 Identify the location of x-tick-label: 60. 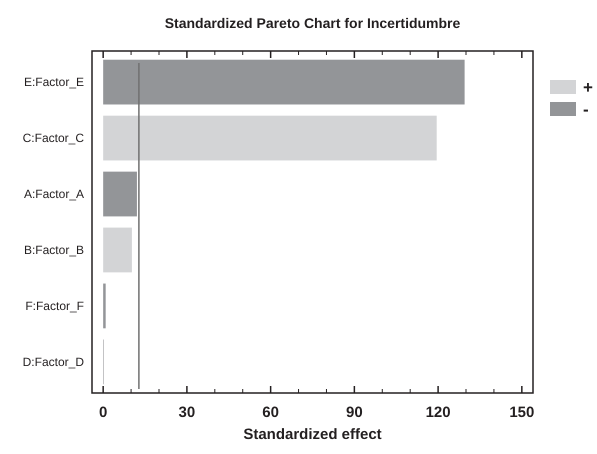
(270, 412).